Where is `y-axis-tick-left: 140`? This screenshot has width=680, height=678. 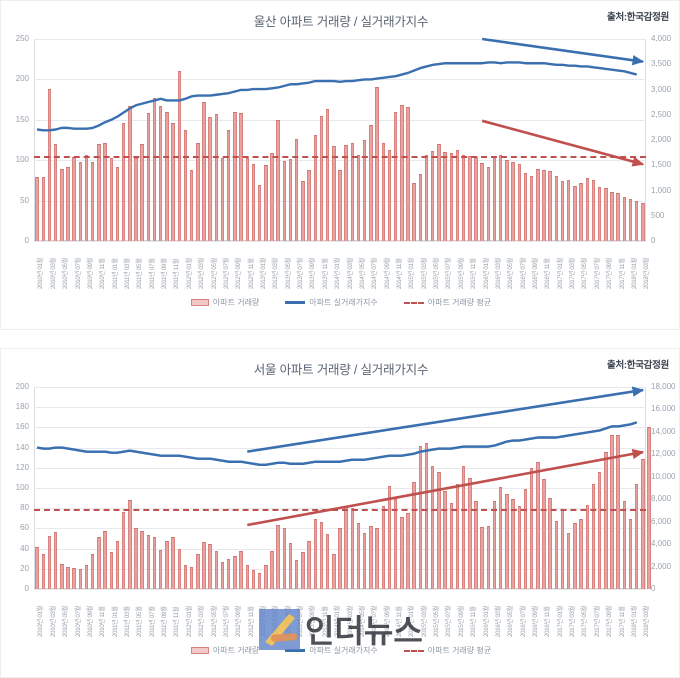
y-axis-tick-left: 140 is located at coordinates (22, 447).